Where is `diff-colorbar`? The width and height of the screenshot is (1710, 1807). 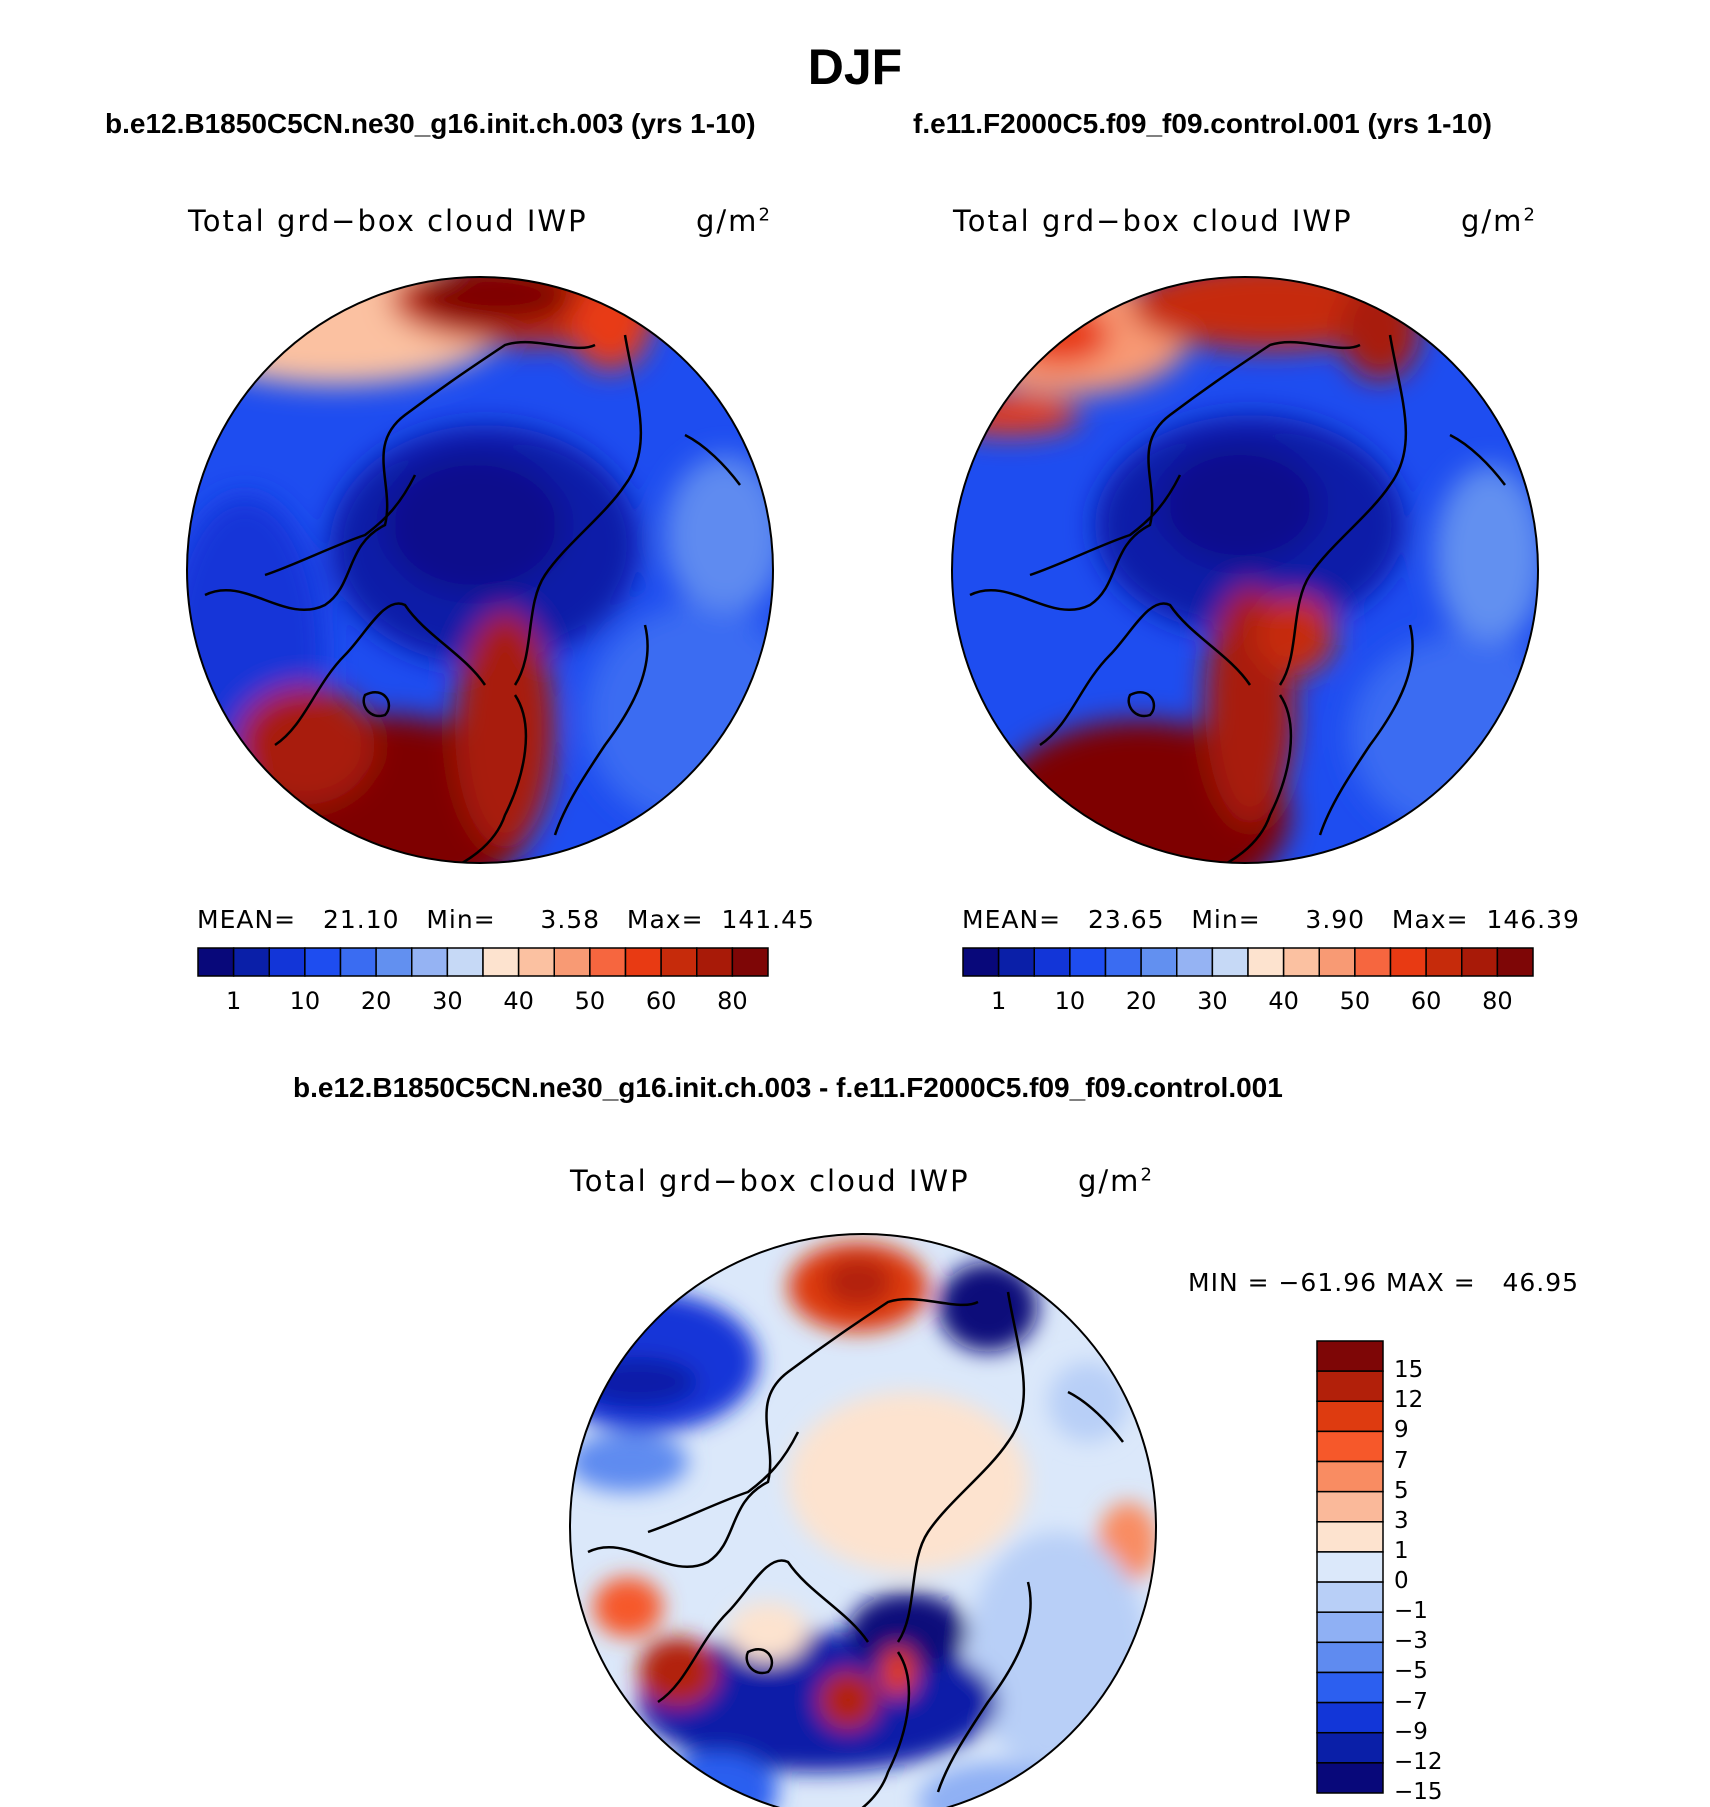 diff-colorbar is located at coordinates (1350, 1567).